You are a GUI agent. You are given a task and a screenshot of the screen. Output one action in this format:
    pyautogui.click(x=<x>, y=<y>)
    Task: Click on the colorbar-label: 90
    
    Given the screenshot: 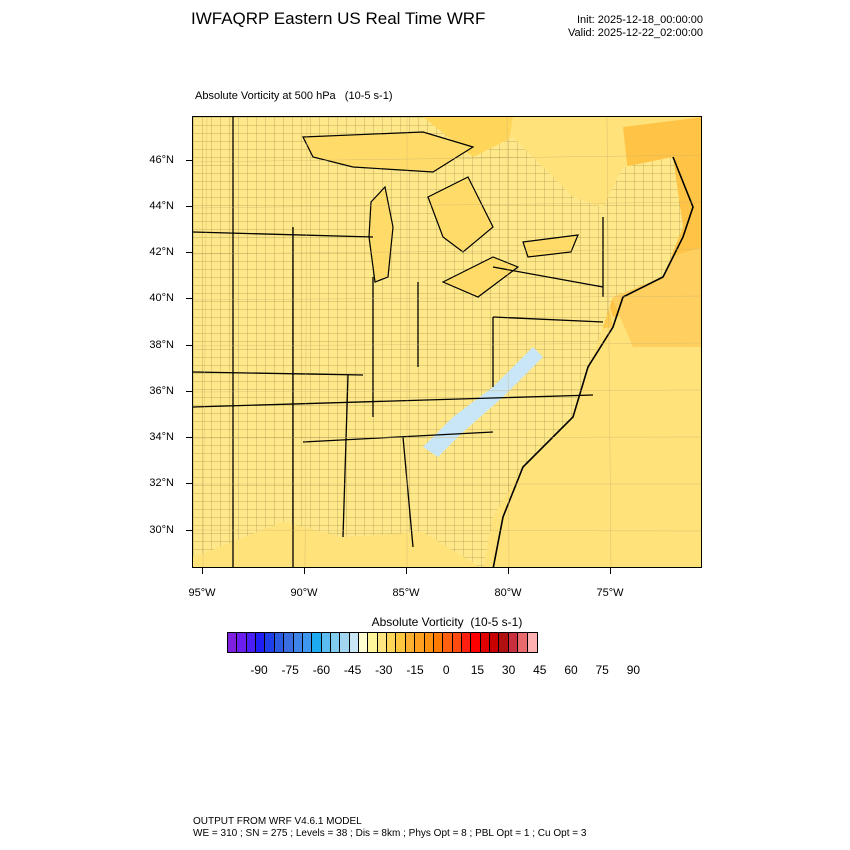 What is the action you would take?
    pyautogui.click(x=633, y=670)
    